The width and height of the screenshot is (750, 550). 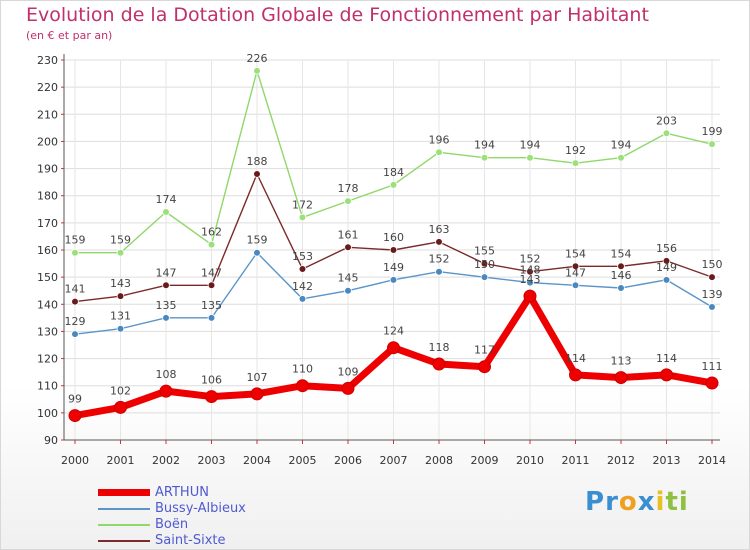 What do you see at coordinates (47, 331) in the screenshot?
I see `y-tick-label: 130` at bounding box center [47, 331].